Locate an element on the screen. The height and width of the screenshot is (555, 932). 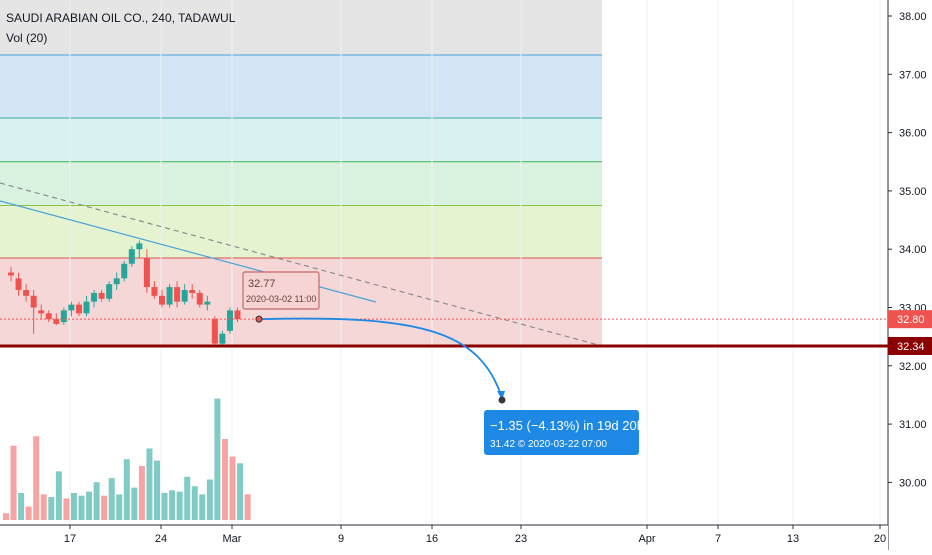
time-tick-label: 13 is located at coordinates (793, 539).